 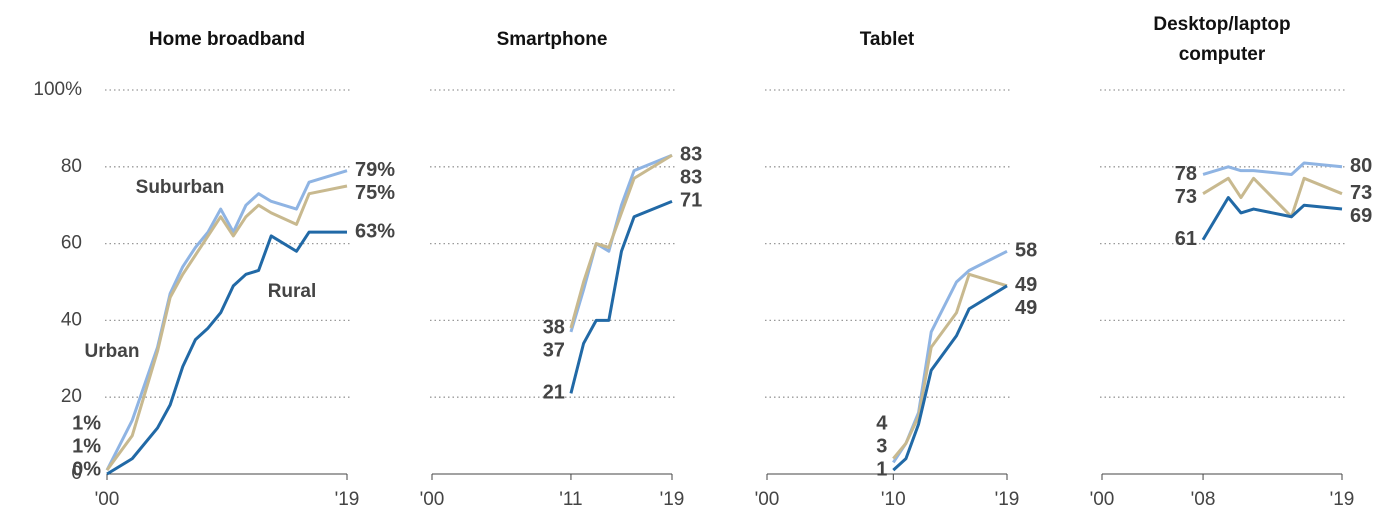 What do you see at coordinates (881, 469) in the screenshot?
I see `value-label: 1` at bounding box center [881, 469].